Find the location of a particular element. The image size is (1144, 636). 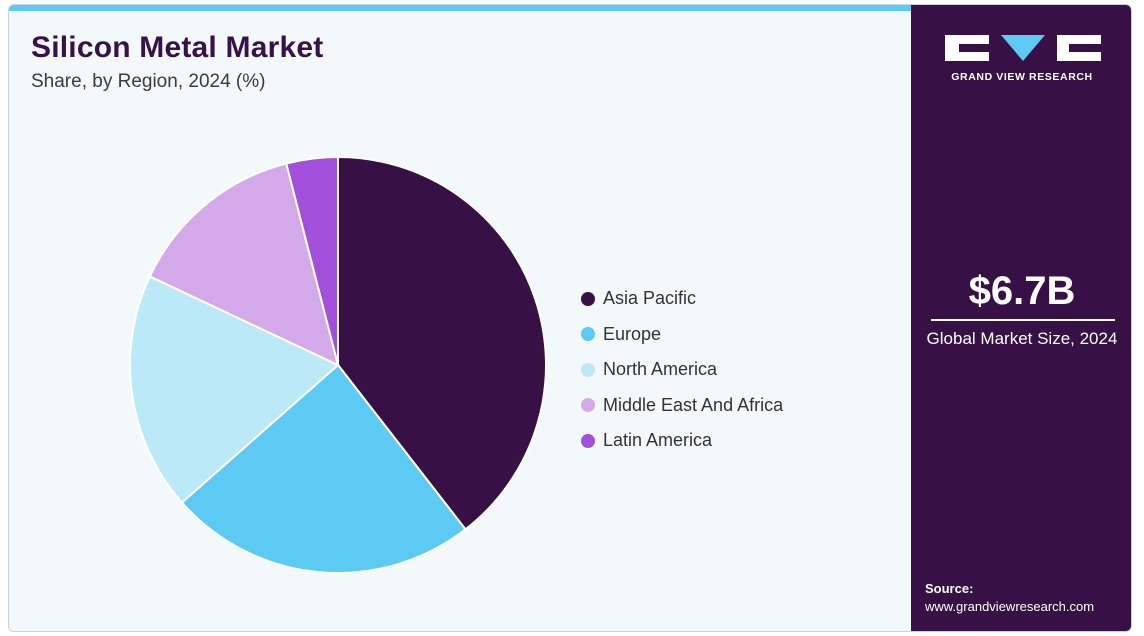

pie-slice-latin-america is located at coordinates (312, 260).